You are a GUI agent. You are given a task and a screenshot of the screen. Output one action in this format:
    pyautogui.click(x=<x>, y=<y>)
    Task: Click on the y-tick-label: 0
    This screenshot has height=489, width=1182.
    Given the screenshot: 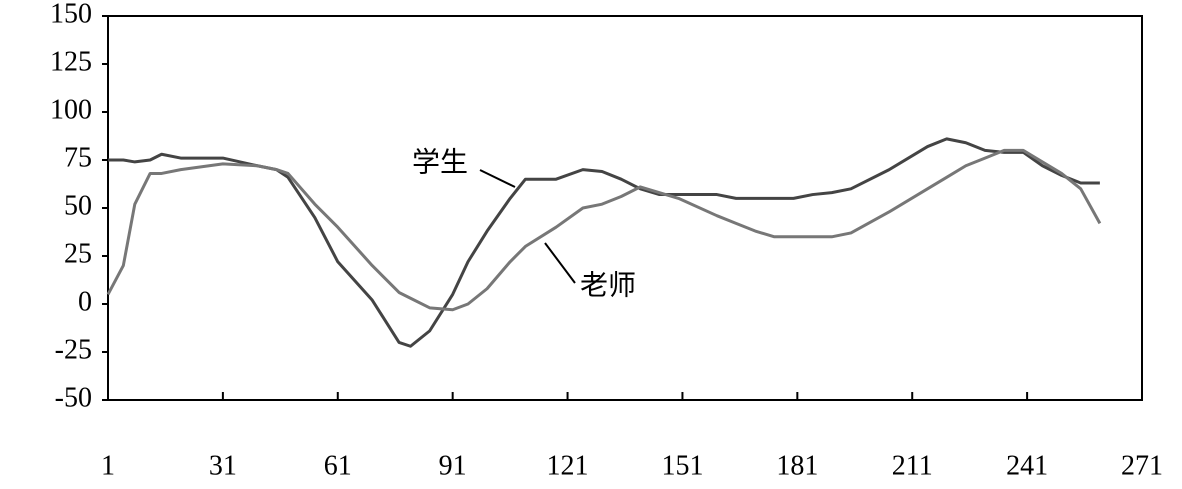 What is the action you would take?
    pyautogui.click(x=85, y=301)
    